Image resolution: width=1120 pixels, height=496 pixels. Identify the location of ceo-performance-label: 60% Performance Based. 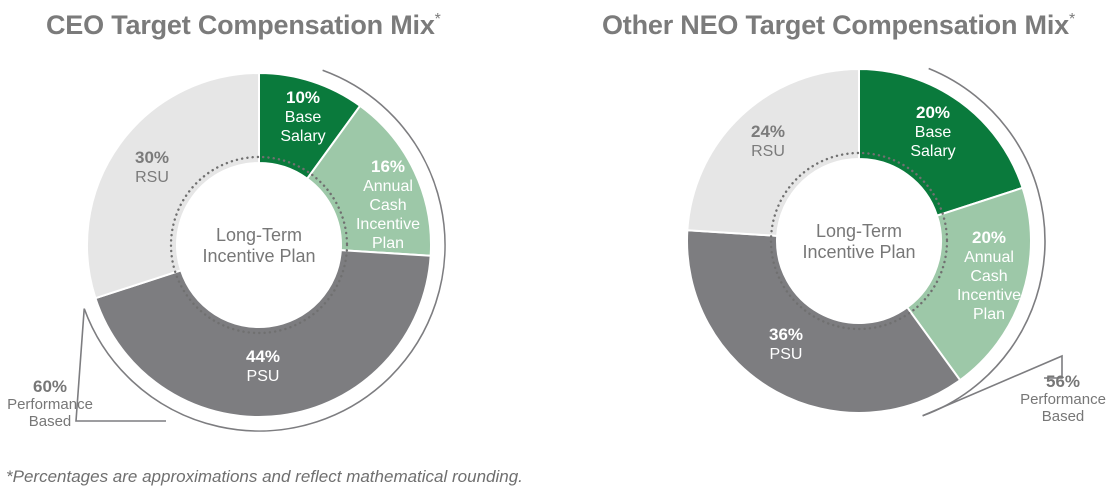
(50, 403).